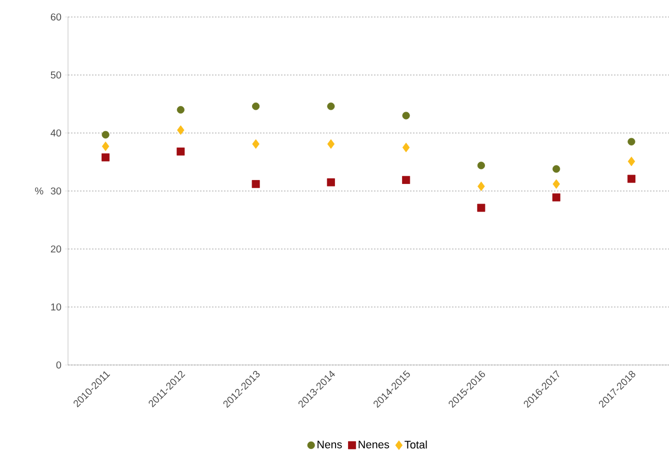 The width and height of the screenshot is (669, 462). I want to click on y-tick-label: 50, so click(56, 75).